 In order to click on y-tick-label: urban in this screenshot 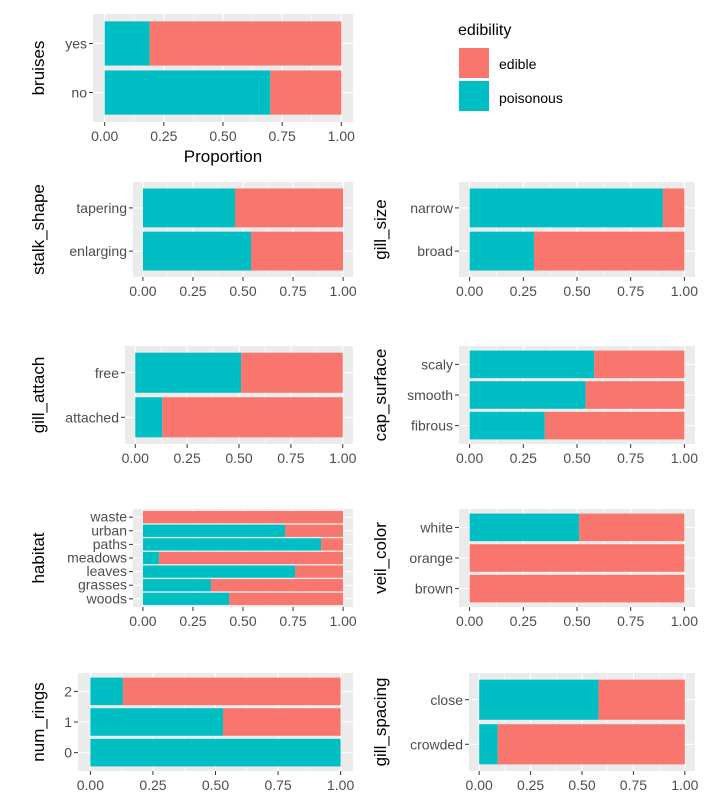, I will do `click(109, 530)`.